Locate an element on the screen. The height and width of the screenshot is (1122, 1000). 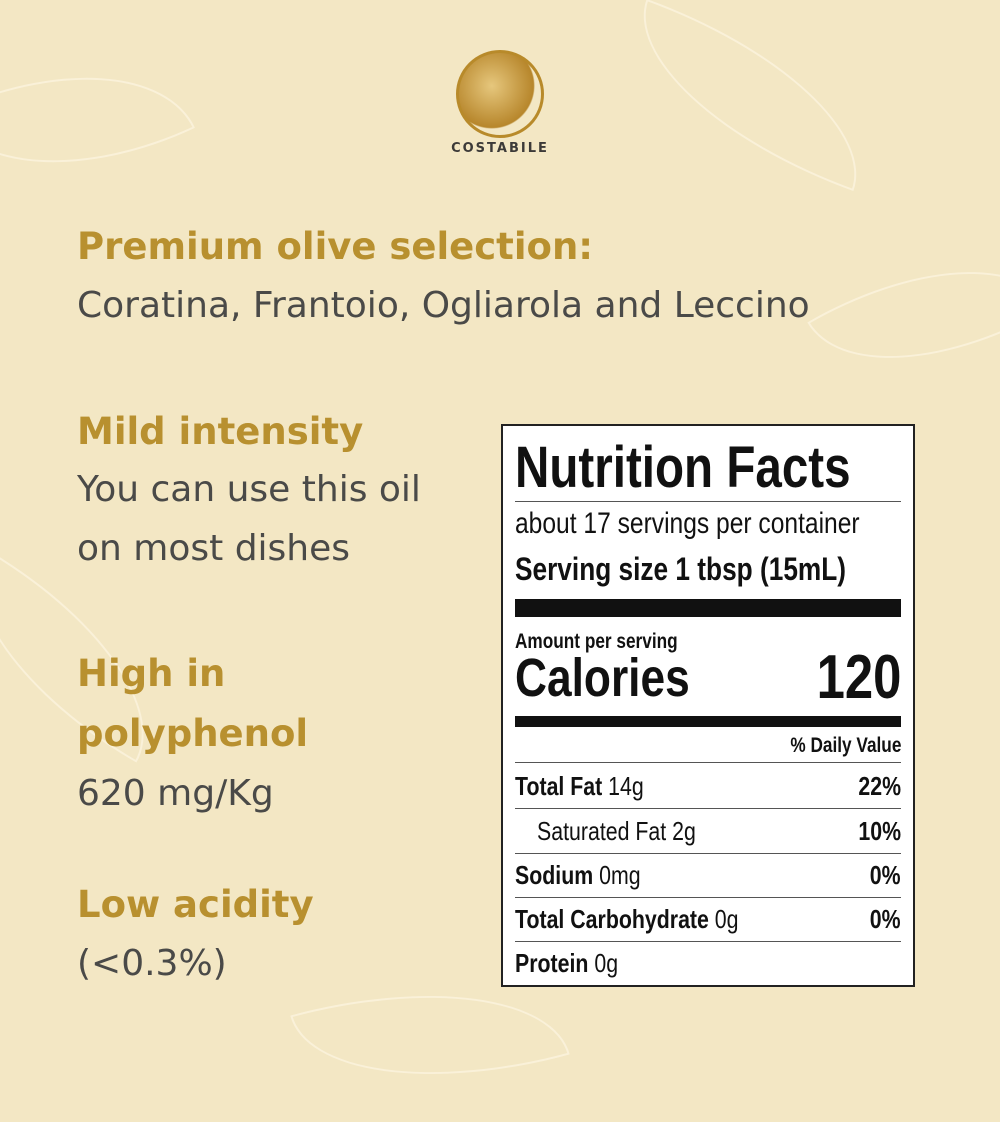
feature-heading: Premium olive selection: is located at coordinates (335, 246).